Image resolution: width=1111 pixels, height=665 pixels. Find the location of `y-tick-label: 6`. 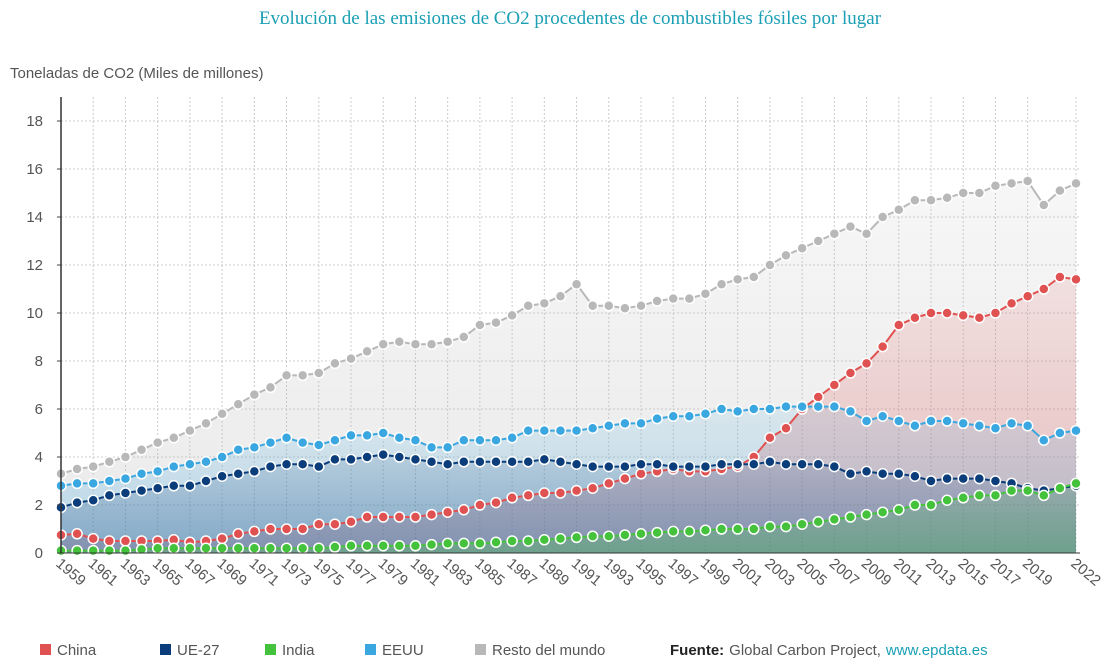

y-tick-label: 6 is located at coordinates (39, 409).